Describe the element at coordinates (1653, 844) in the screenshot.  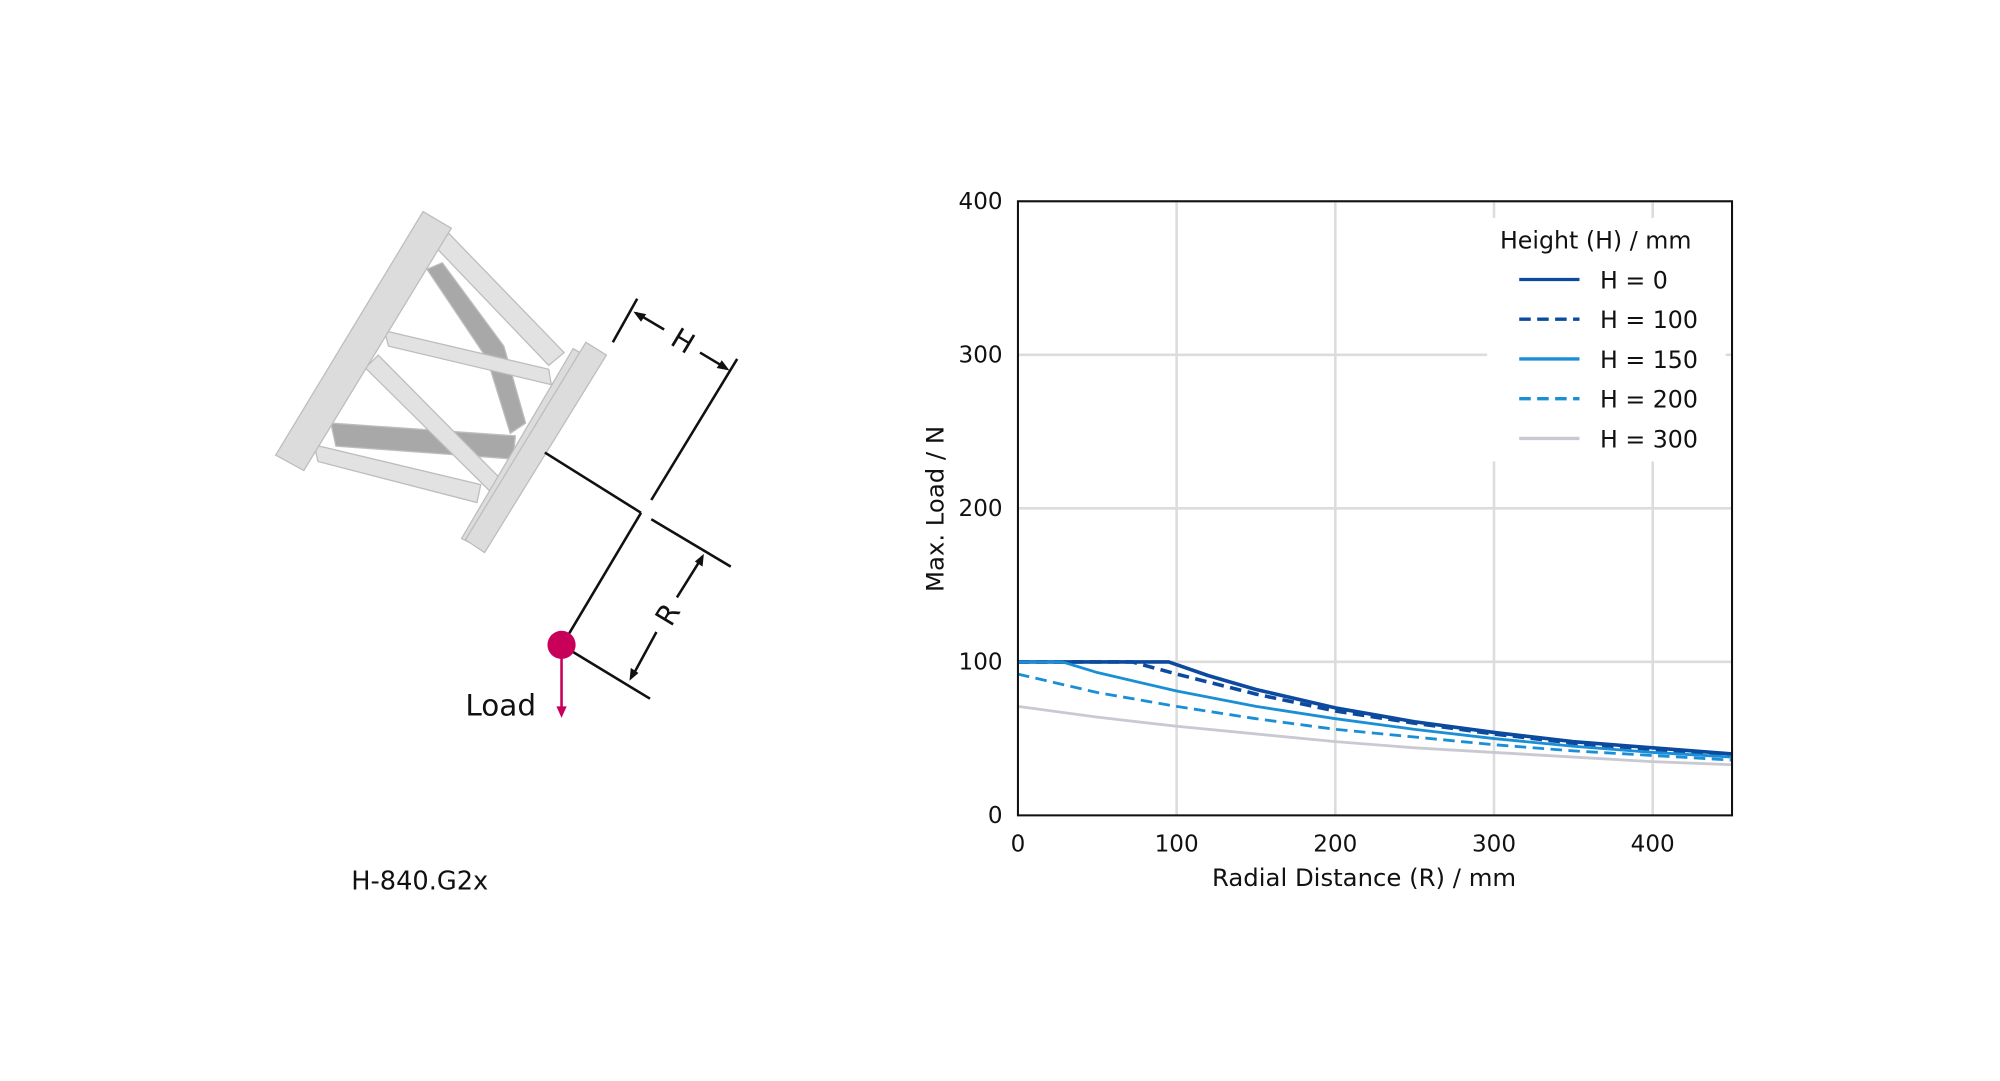
I see `x-tick-label: 400` at that location.